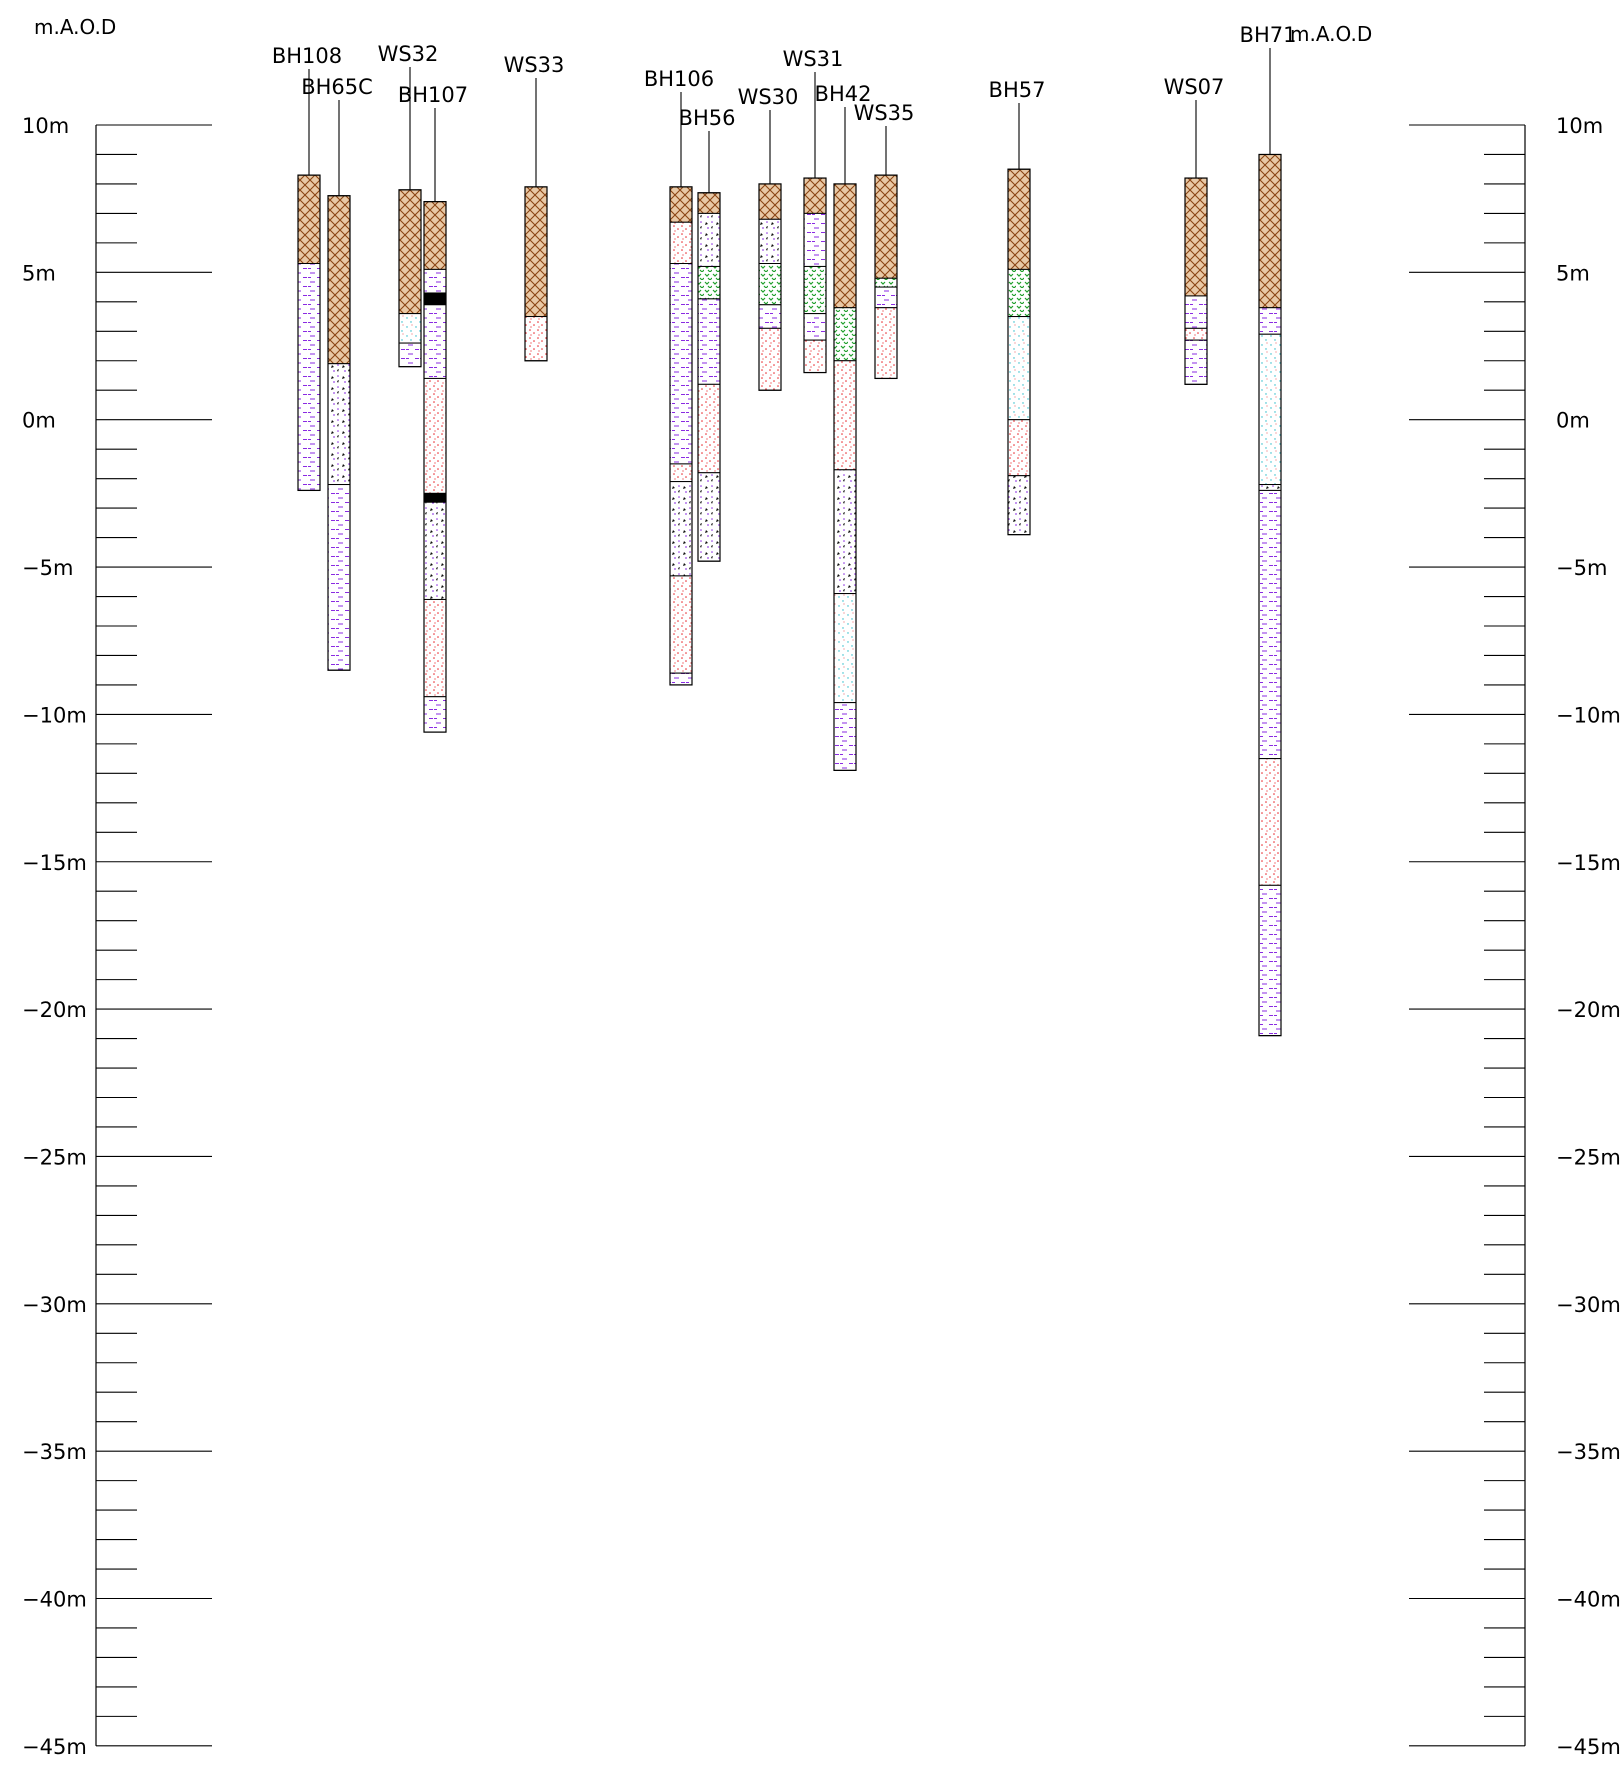 Image resolution: width=1623 pixels, height=1772 pixels. I want to click on right-axis-title: m.A.O.D, so click(1331, 34).